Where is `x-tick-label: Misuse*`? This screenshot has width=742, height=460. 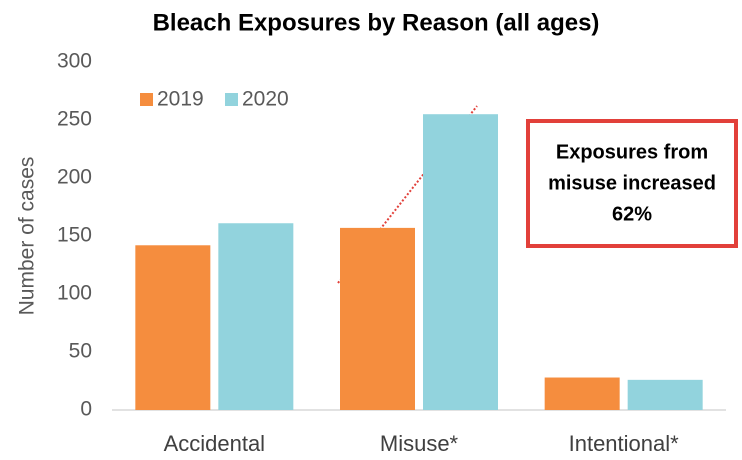 x-tick-label: Misuse* is located at coordinates (419, 443).